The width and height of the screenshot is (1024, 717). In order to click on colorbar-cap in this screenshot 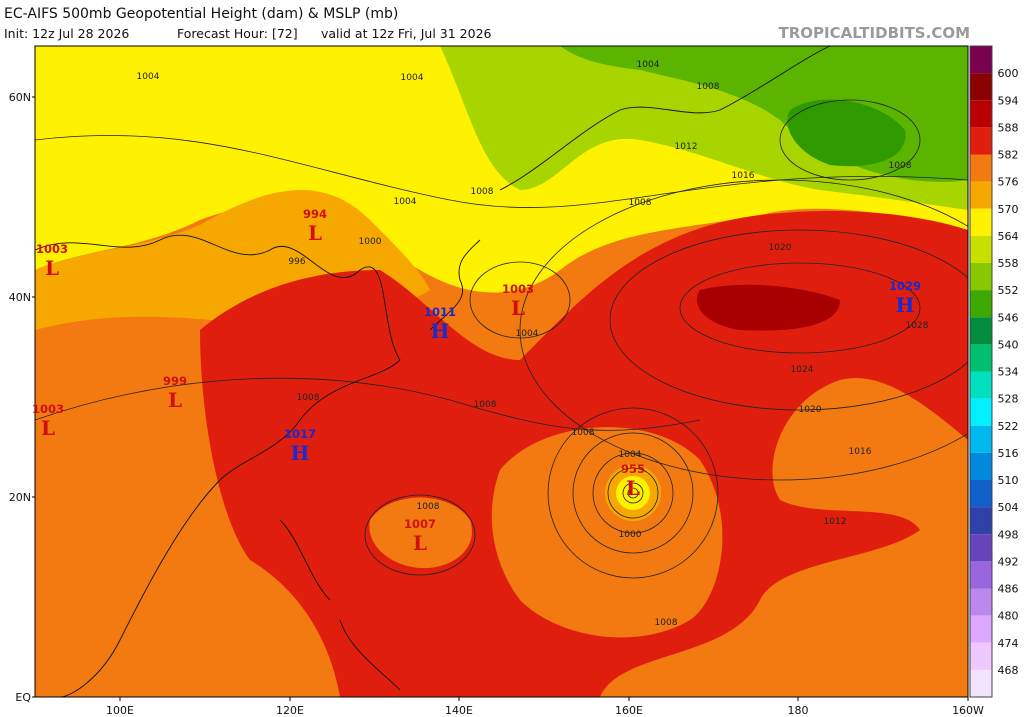, I will do `click(981, 60)`.